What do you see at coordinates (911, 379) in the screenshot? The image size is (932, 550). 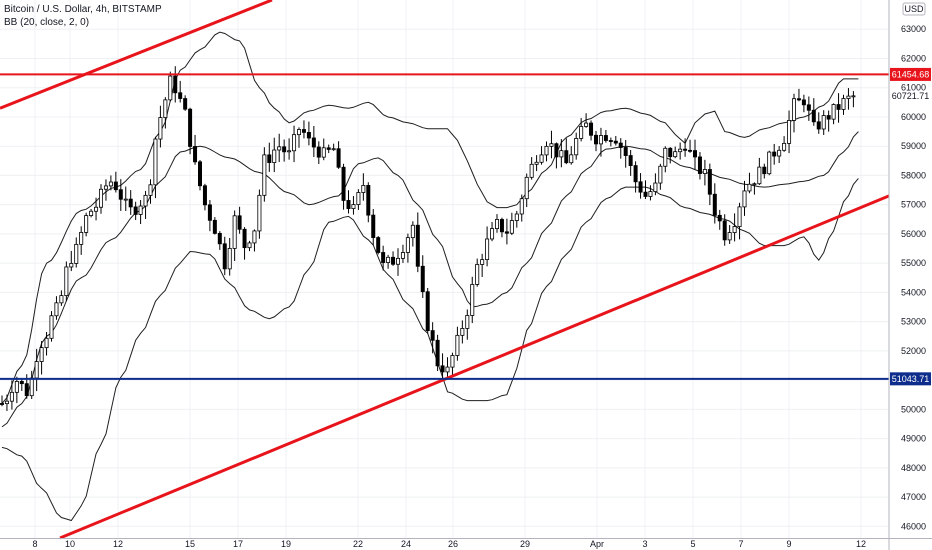 I see `price-tag-label: 51043.71` at bounding box center [911, 379].